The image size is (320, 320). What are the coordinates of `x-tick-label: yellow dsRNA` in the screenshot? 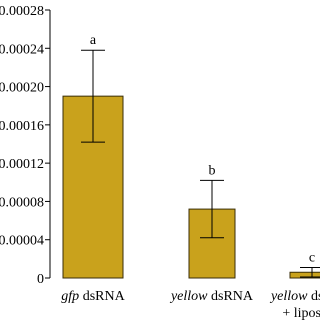 It's located at (211, 296).